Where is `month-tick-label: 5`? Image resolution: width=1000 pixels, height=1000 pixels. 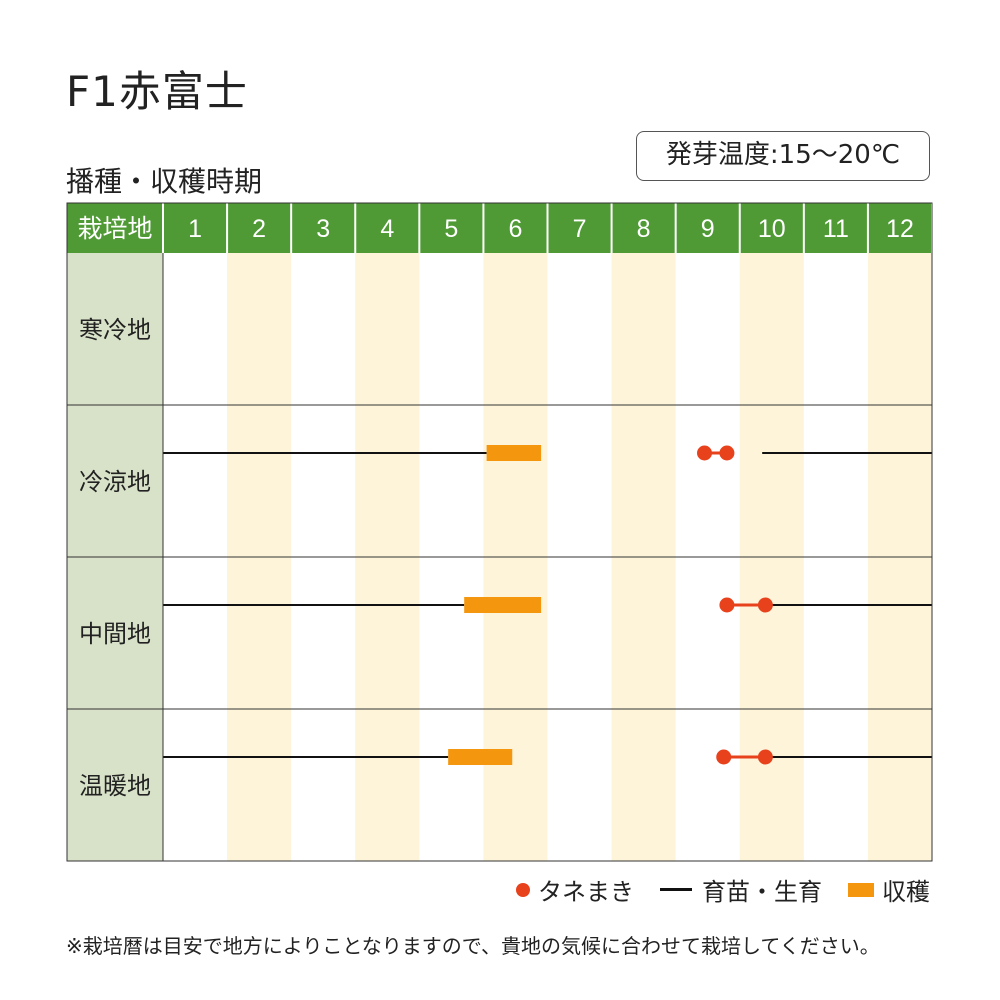
month-tick-label: 5 is located at coordinates (451, 229).